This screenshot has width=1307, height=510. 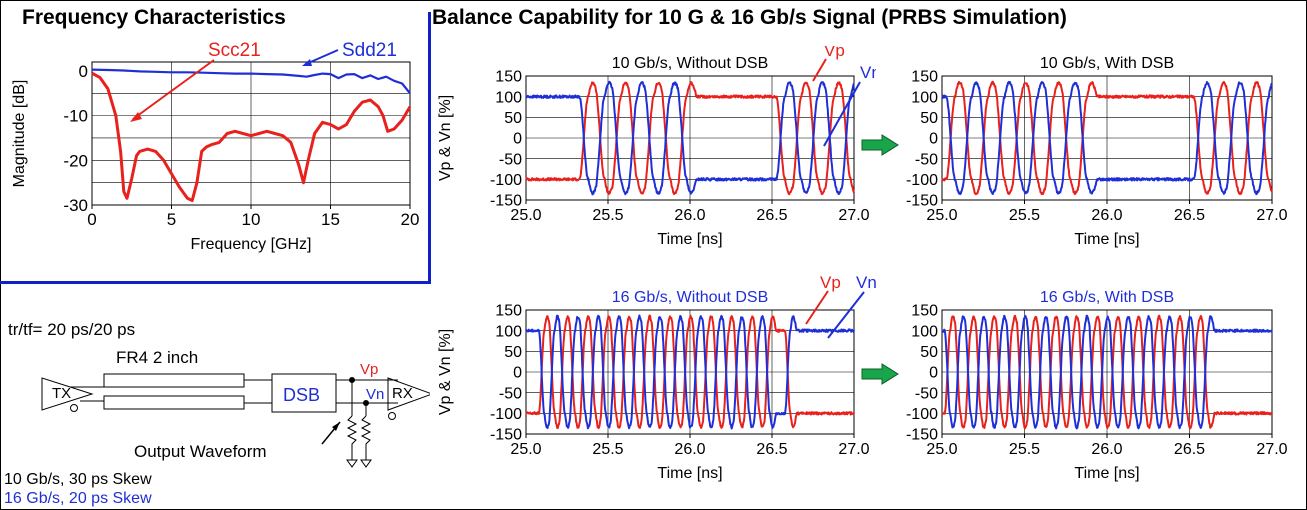 What do you see at coordinates (1107, 63) in the screenshot?
I see `chart-title: 10 Gb/s, With DSB` at bounding box center [1107, 63].